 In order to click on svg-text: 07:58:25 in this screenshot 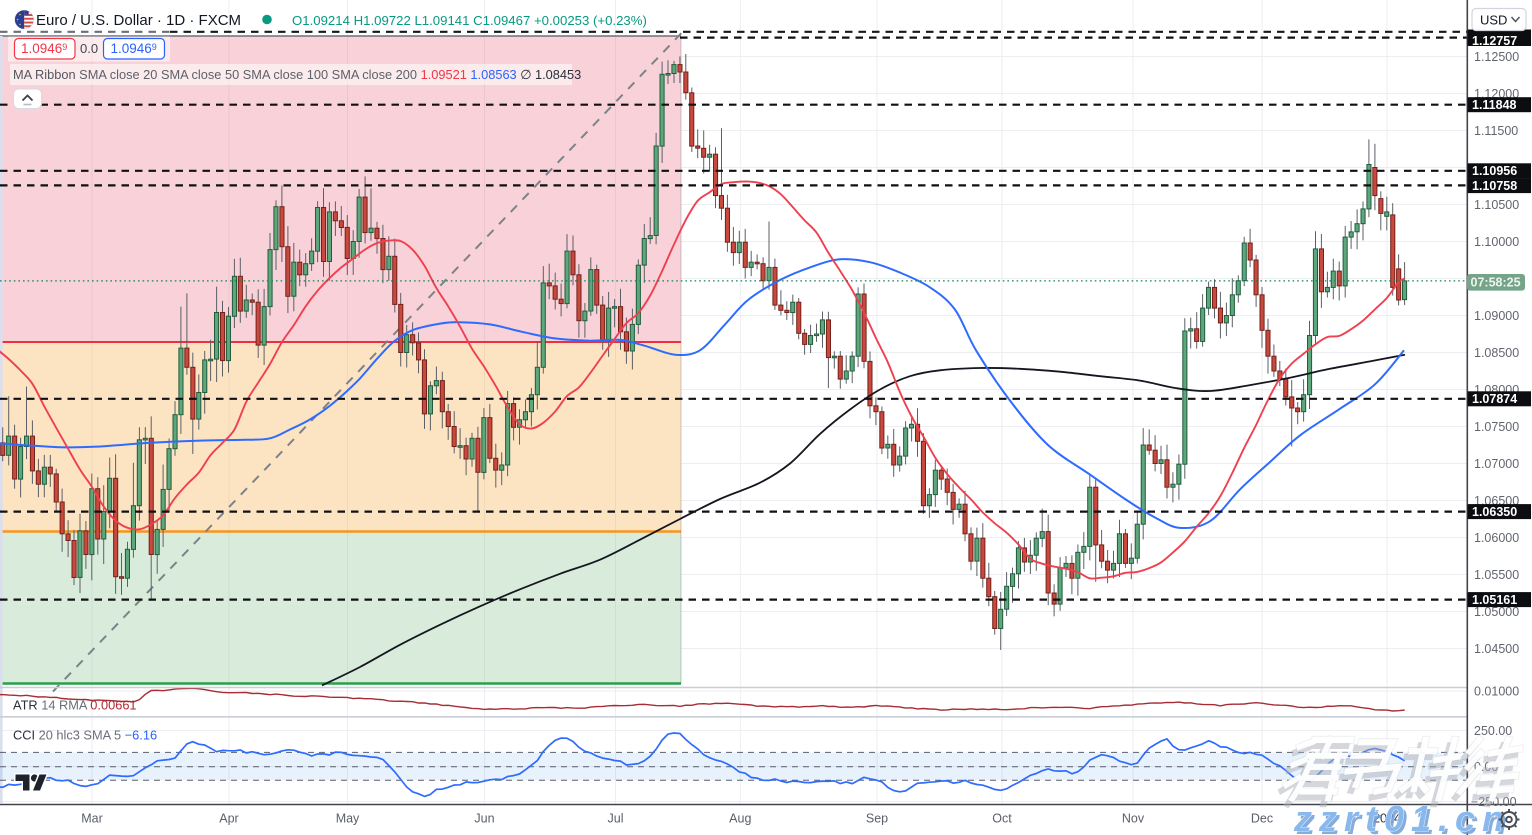, I will do `click(1496, 283)`.